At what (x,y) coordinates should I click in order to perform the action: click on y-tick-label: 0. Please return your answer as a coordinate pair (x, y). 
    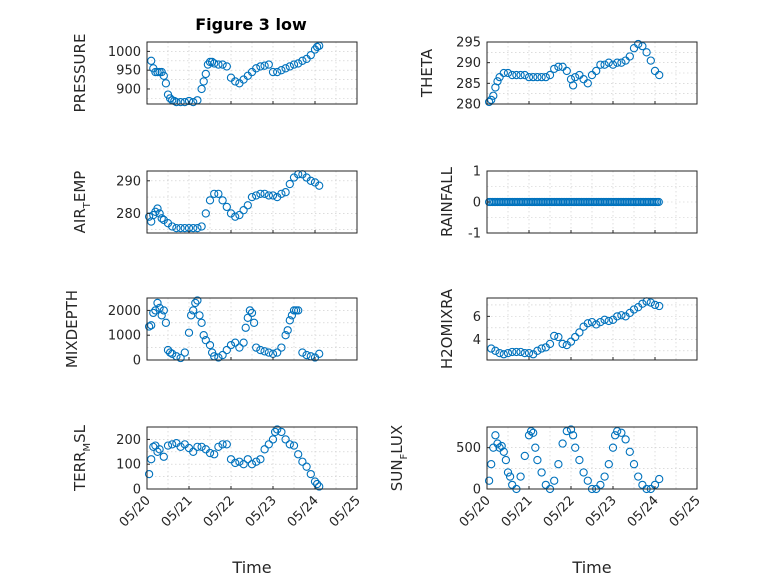
    Looking at the image, I should click on (137, 361).